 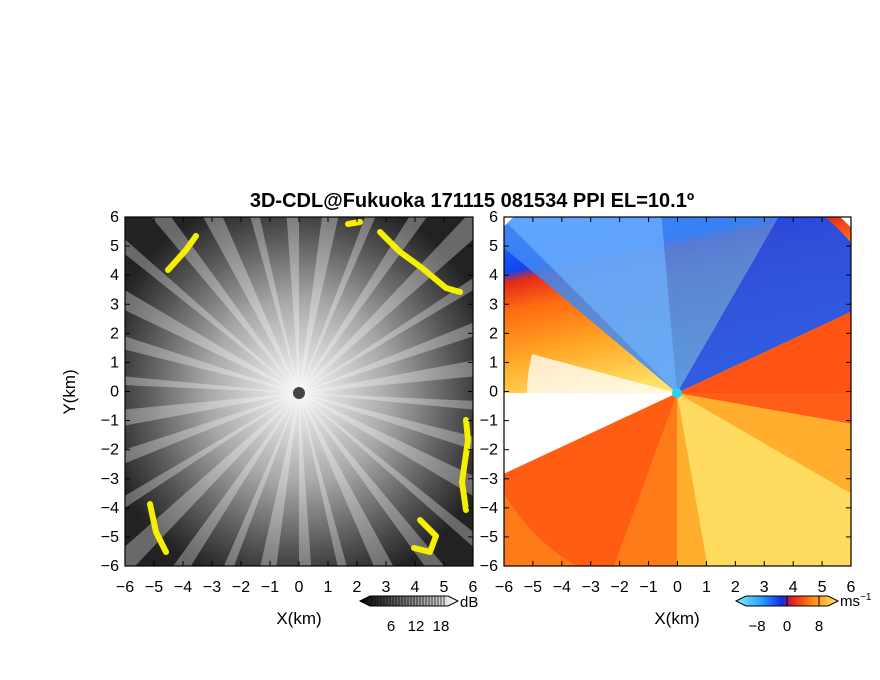 I want to click on x-tick-label: −2, so click(x=620, y=587).